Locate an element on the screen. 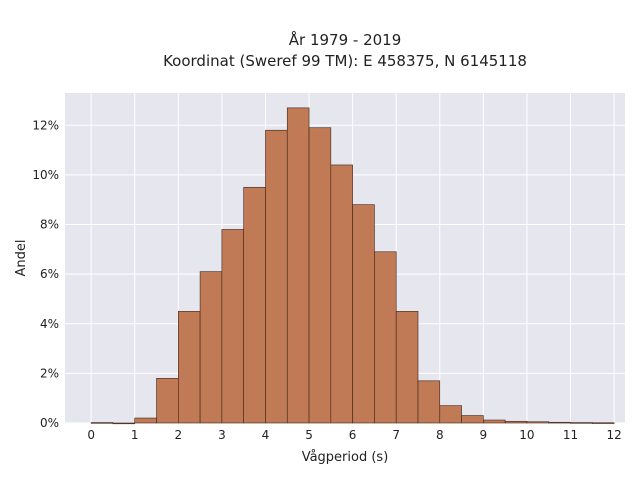 This screenshot has height=480, width=640. x-tick-label-6: 6 is located at coordinates (353, 435).